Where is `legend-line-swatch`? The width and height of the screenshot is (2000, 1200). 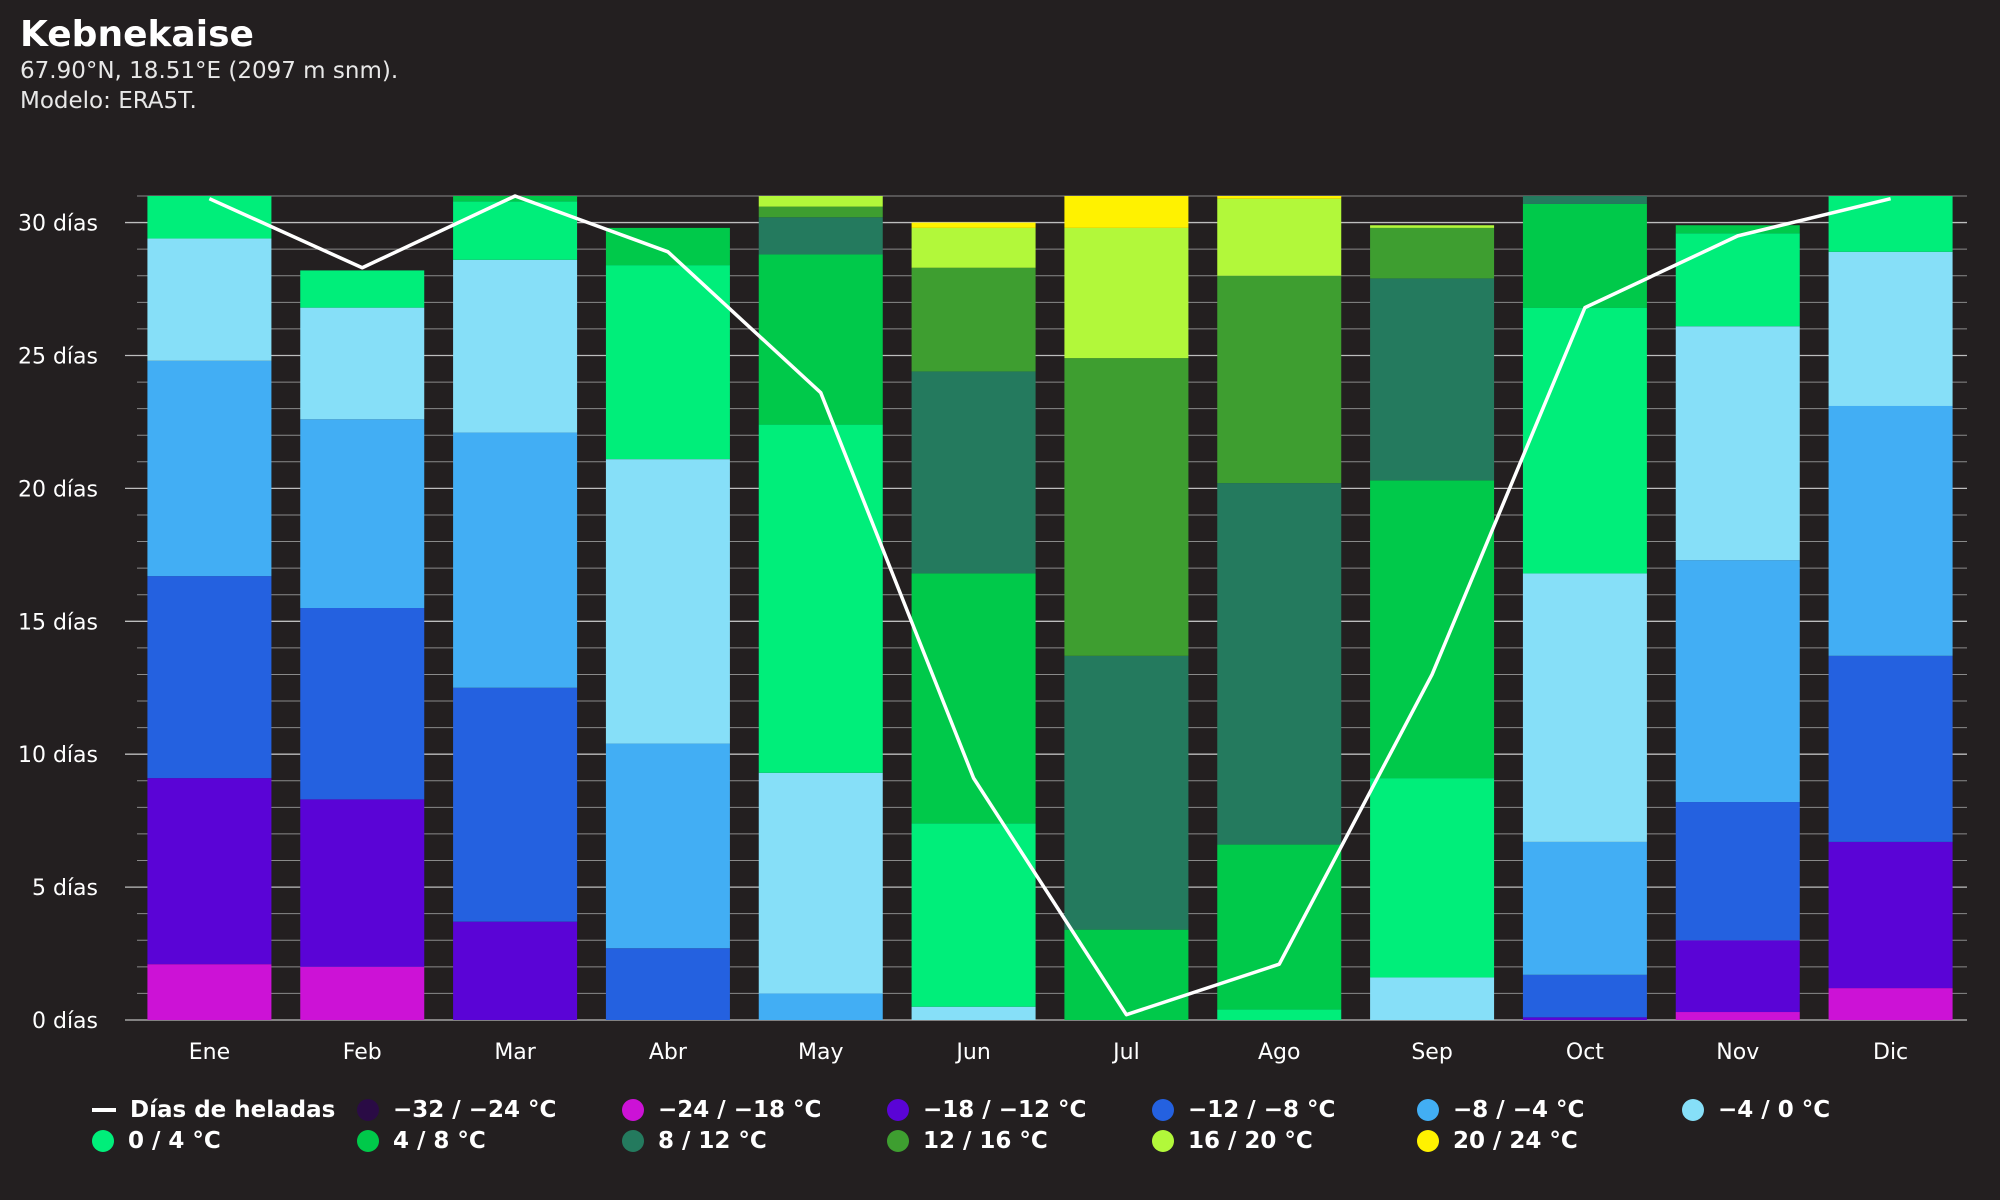
legend-line-swatch is located at coordinates (104, 1109).